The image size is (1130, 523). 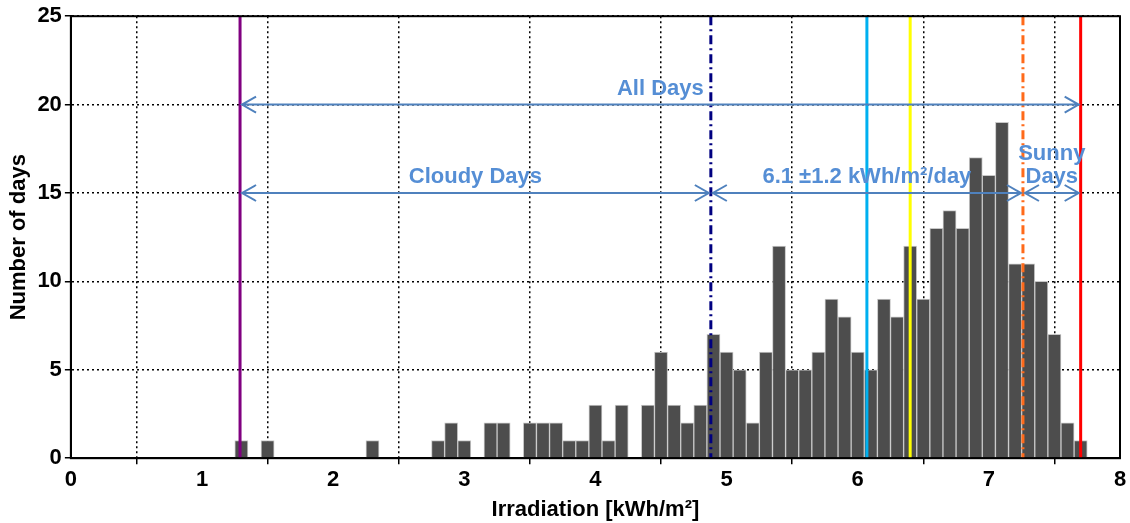 I want to click on y-axis-title: Number of days, so click(x=18, y=237).